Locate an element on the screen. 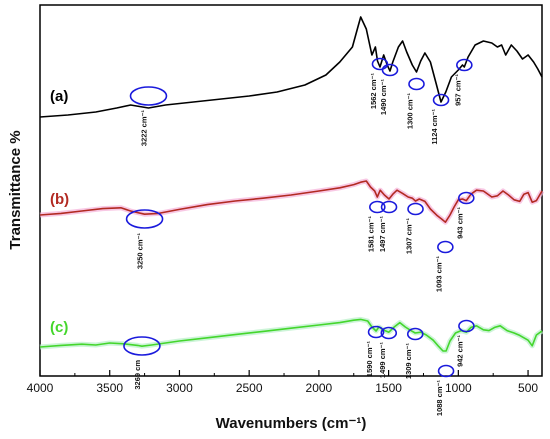  series-label: (b) is located at coordinates (59, 199).